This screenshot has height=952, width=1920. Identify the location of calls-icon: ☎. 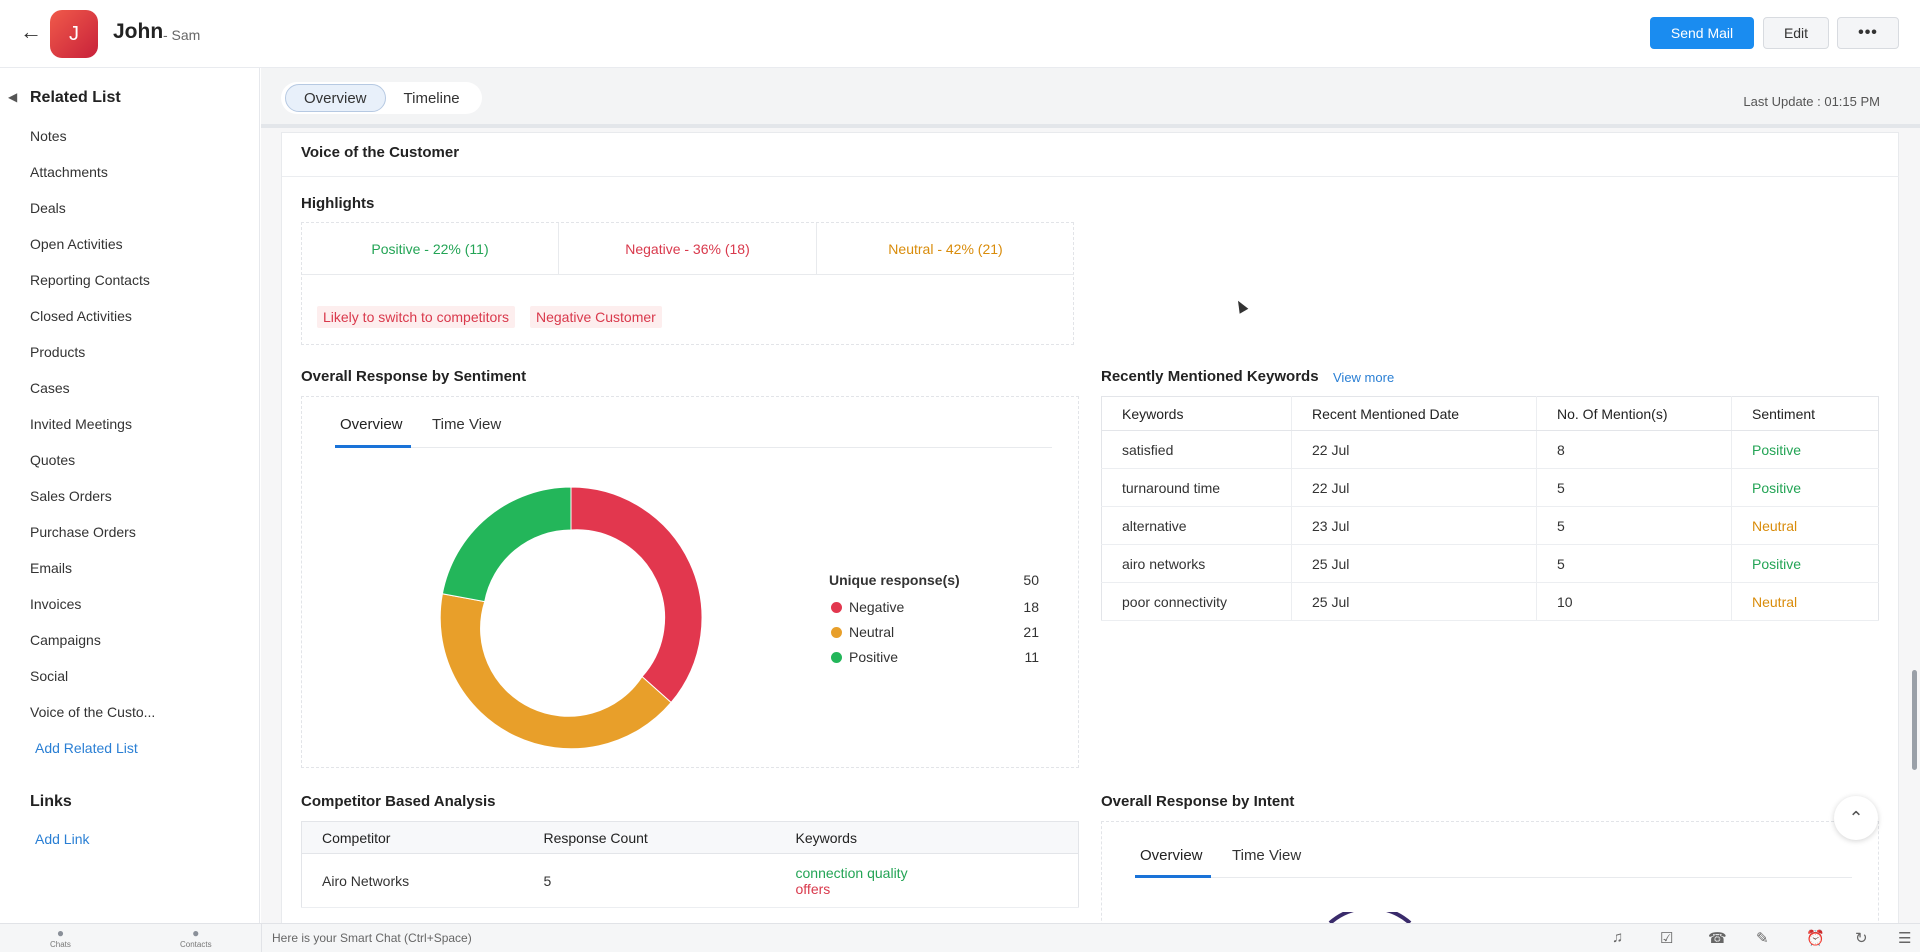
(1717, 938).